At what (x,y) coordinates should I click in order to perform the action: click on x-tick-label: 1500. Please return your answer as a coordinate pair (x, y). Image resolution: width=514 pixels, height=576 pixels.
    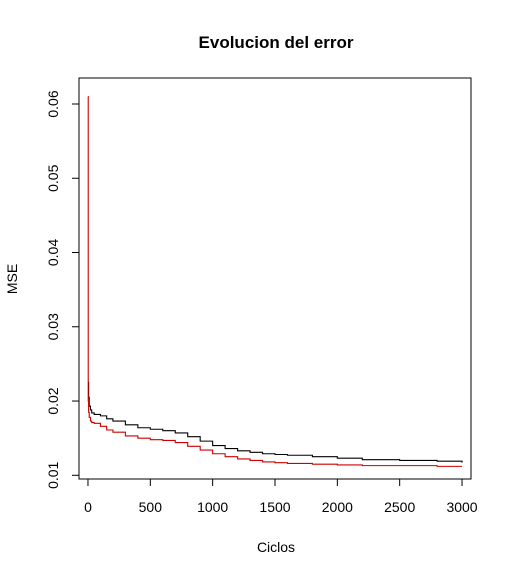
    Looking at the image, I should click on (274, 507).